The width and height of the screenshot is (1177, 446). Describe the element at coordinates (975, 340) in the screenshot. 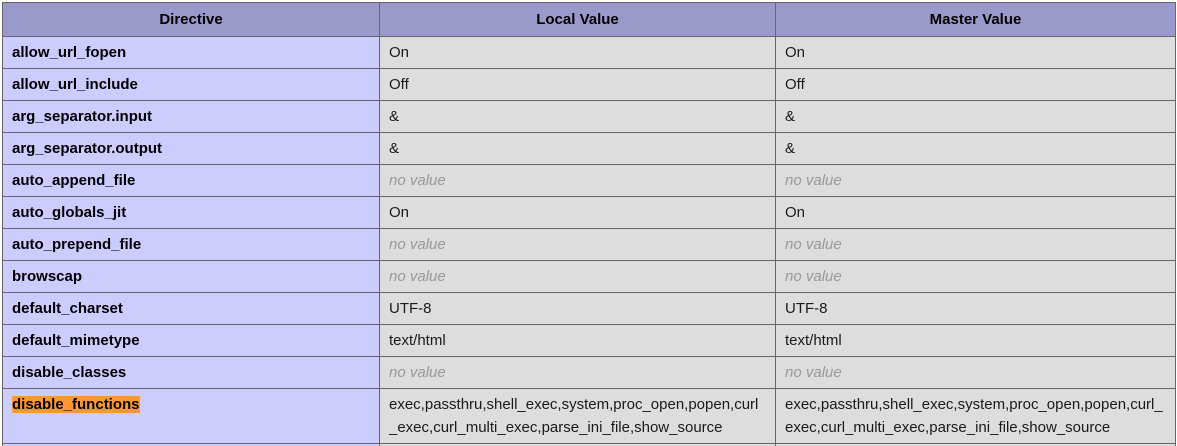

I see `master-value-cell: text/html` at that location.